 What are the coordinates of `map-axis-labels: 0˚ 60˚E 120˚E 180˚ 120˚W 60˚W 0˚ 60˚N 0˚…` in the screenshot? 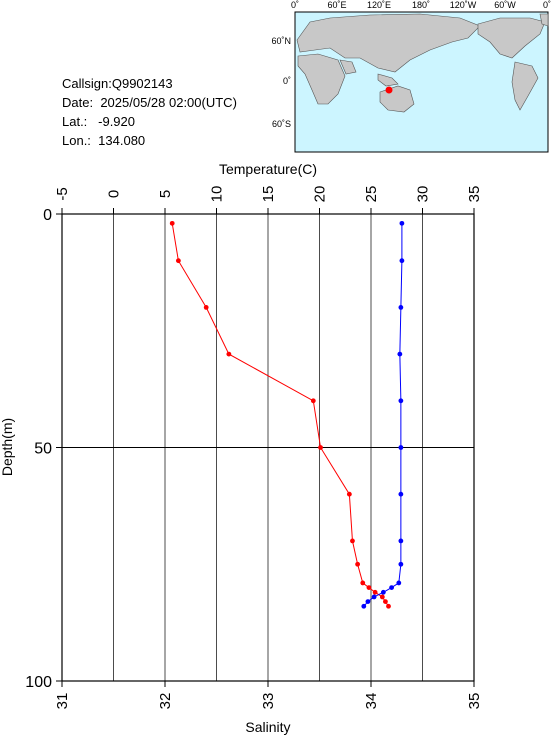 It's located at (411, 64).